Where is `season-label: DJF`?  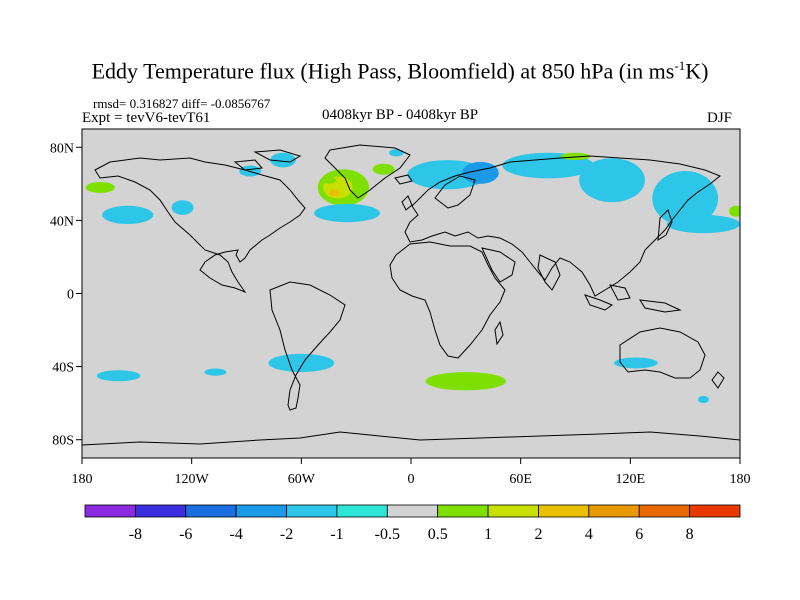
season-label: DJF is located at coordinates (720, 118).